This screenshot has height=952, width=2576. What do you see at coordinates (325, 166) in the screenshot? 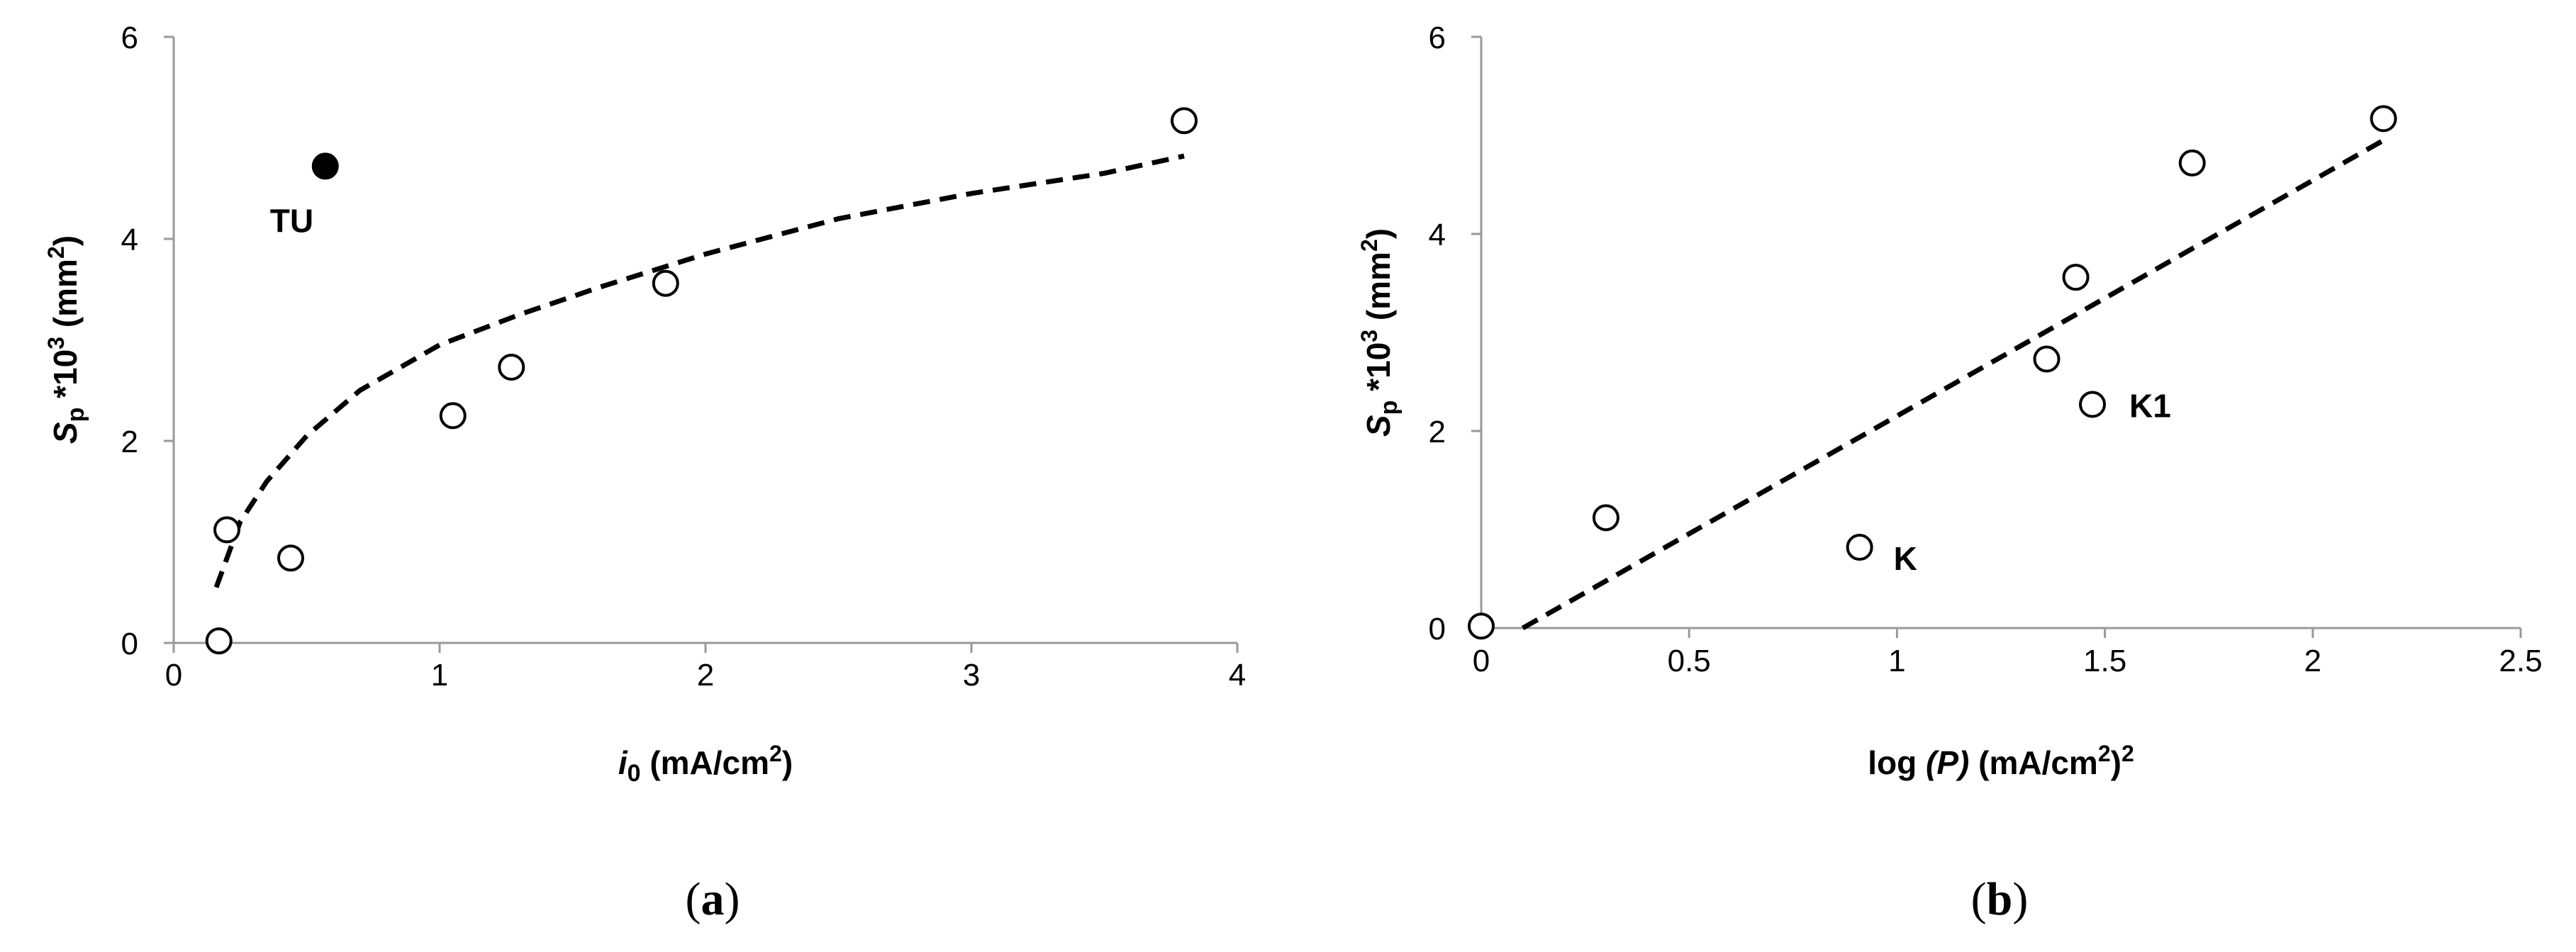
I see `data-point-filled` at bounding box center [325, 166].